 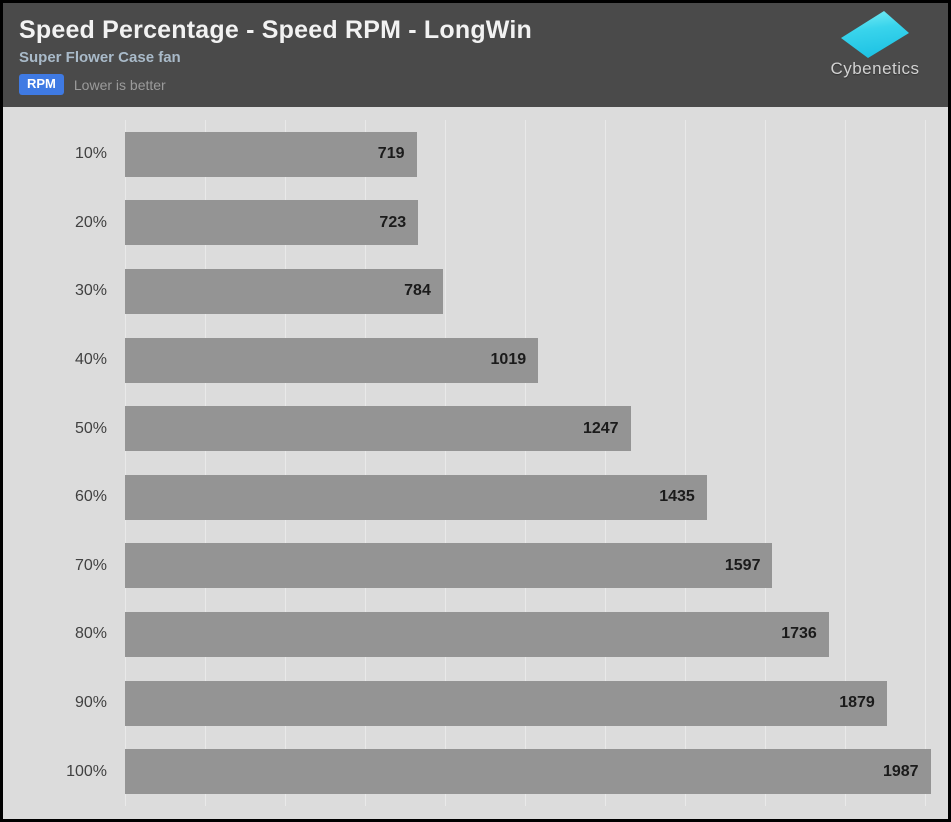 I want to click on category-label: 80%, so click(x=90, y=634).